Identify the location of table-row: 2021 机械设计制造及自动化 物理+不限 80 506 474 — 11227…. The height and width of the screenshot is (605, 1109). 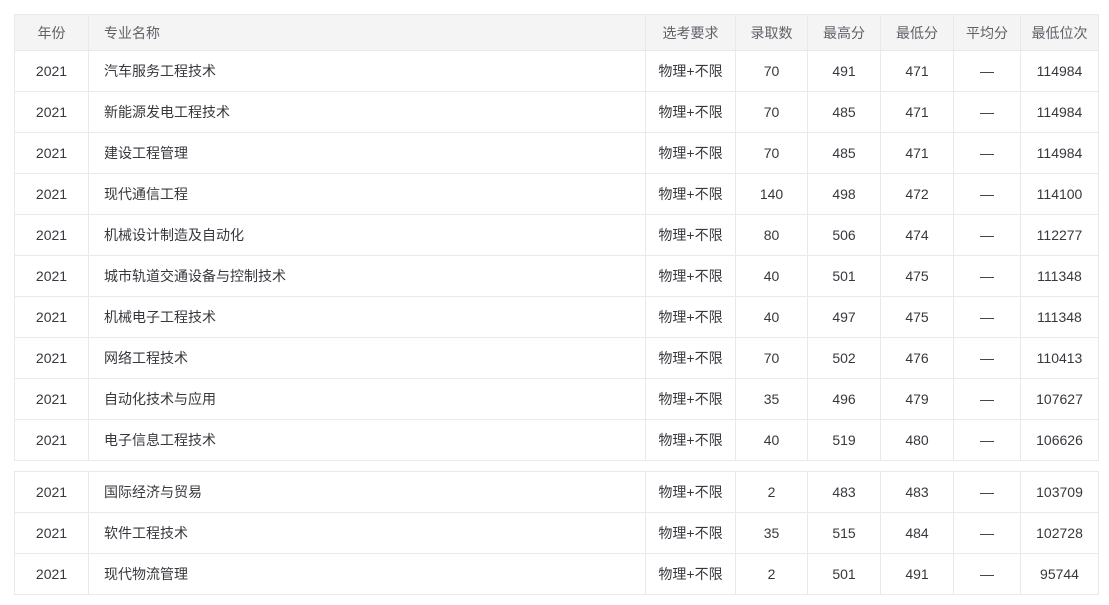
(556, 235).